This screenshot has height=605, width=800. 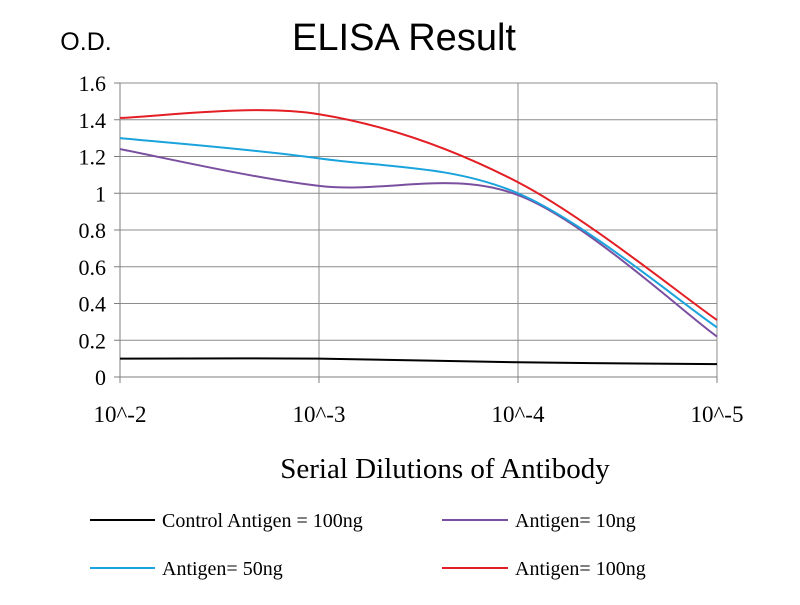 I want to click on x-axis-label: Serial Dilutions of Antibody, so click(x=445, y=469).